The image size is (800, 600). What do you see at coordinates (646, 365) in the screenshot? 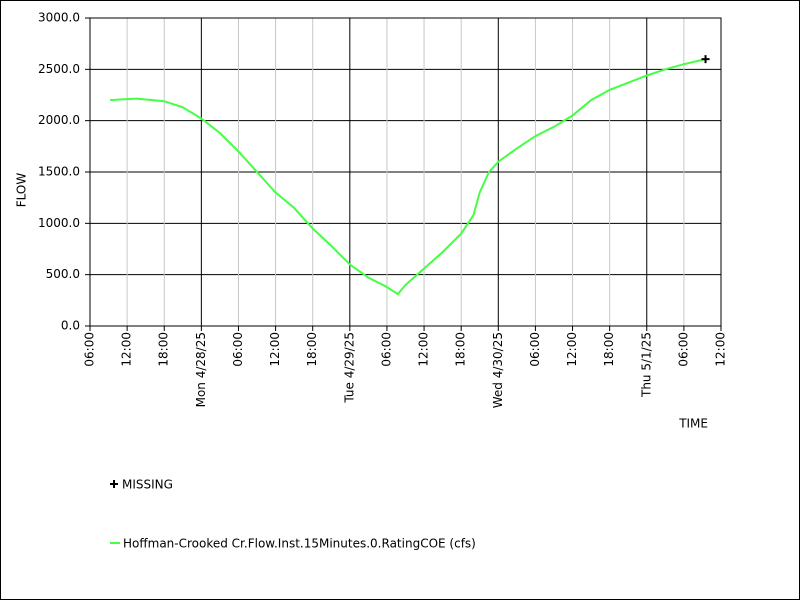
I see `x-tick-label: Thu 5/1/25` at bounding box center [646, 365].